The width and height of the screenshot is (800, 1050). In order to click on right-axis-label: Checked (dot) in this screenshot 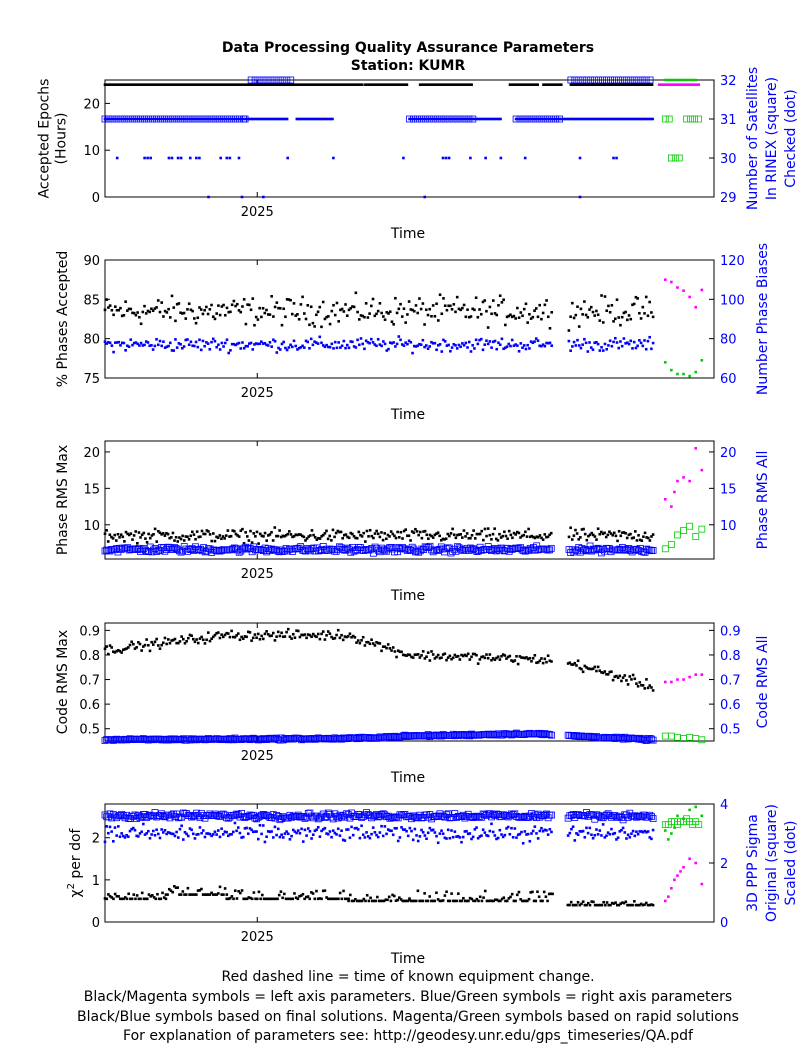, I will do `click(791, 138)`.